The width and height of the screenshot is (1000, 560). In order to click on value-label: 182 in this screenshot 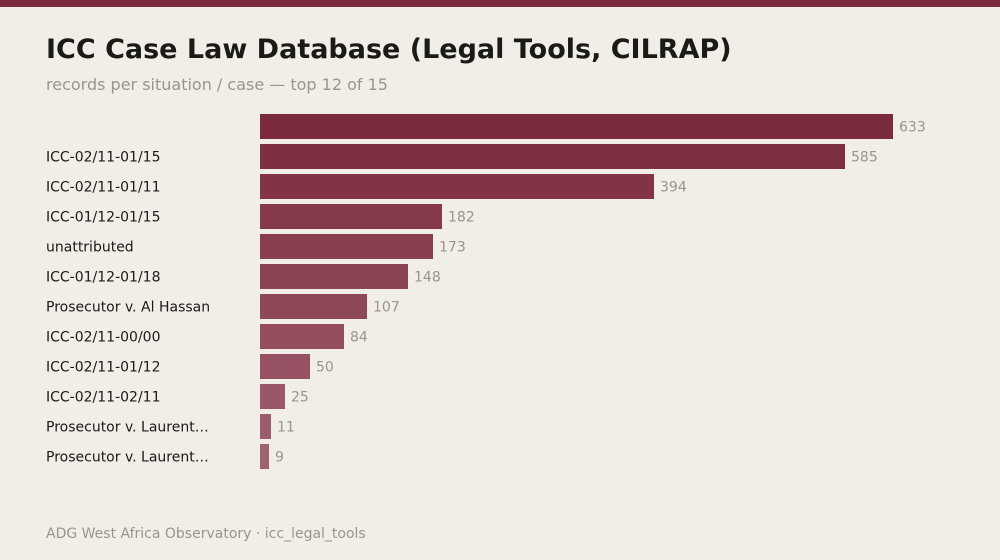, I will do `click(461, 218)`.